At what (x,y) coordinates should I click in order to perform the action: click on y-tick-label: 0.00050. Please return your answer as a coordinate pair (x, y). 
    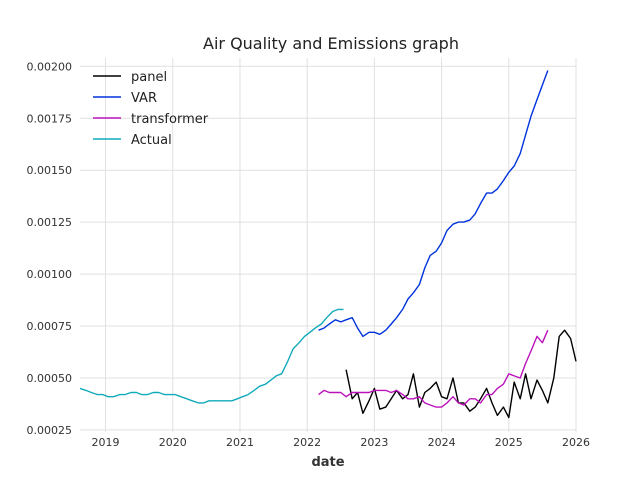
    Looking at the image, I should click on (50, 378).